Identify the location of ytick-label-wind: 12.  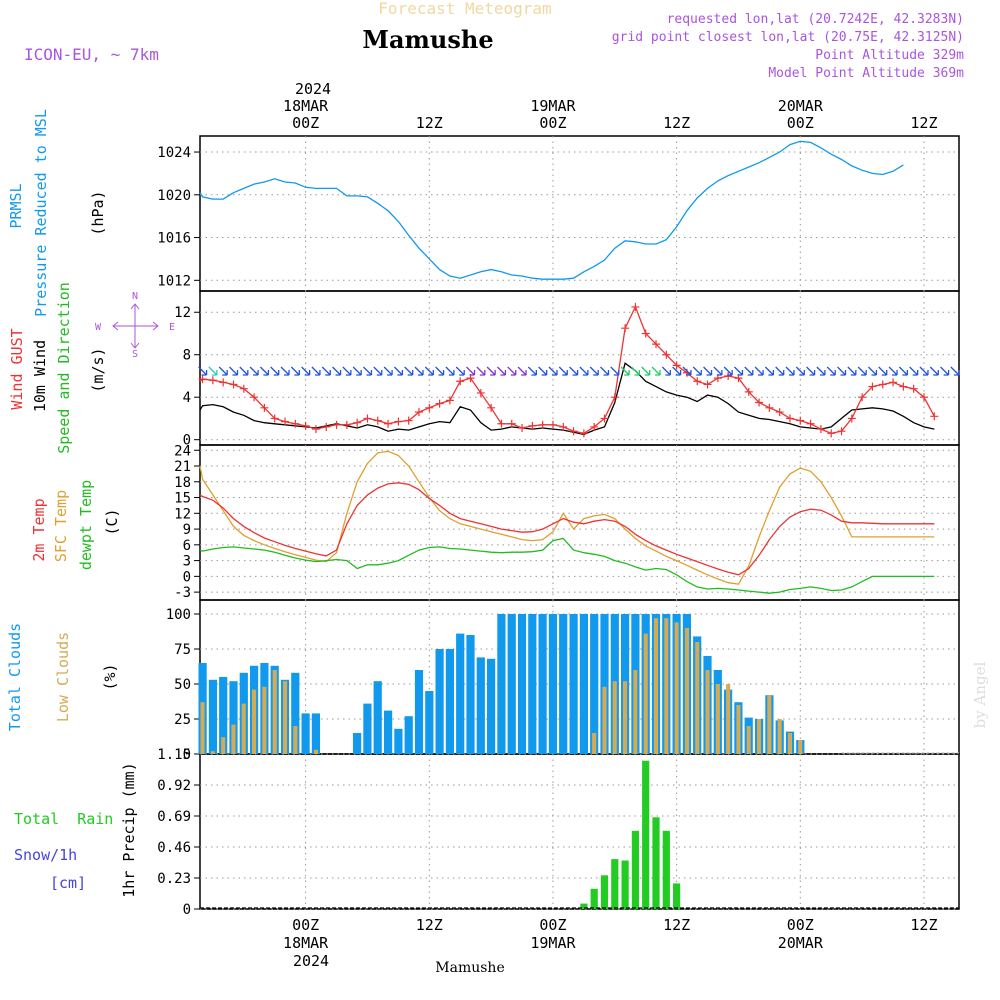
(182, 313).